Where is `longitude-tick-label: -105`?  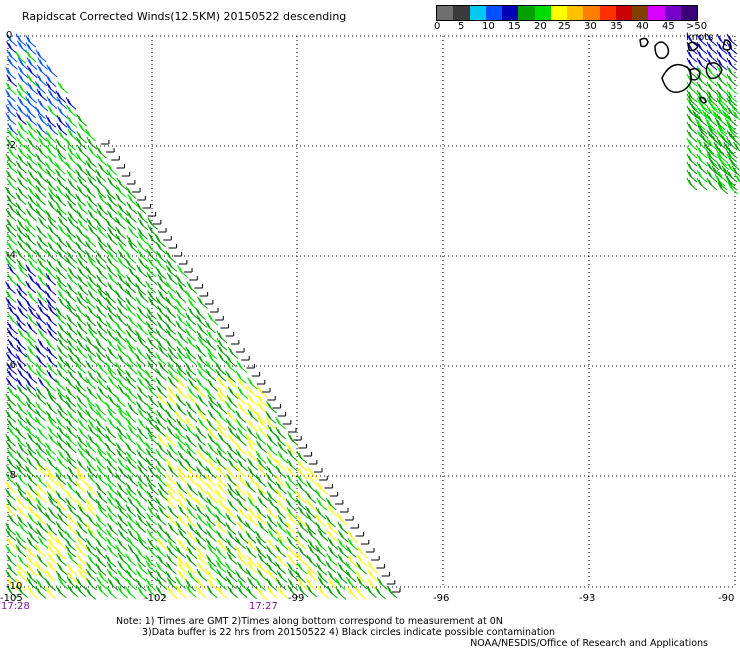
longitude-tick-label: -105 is located at coordinates (11, 598).